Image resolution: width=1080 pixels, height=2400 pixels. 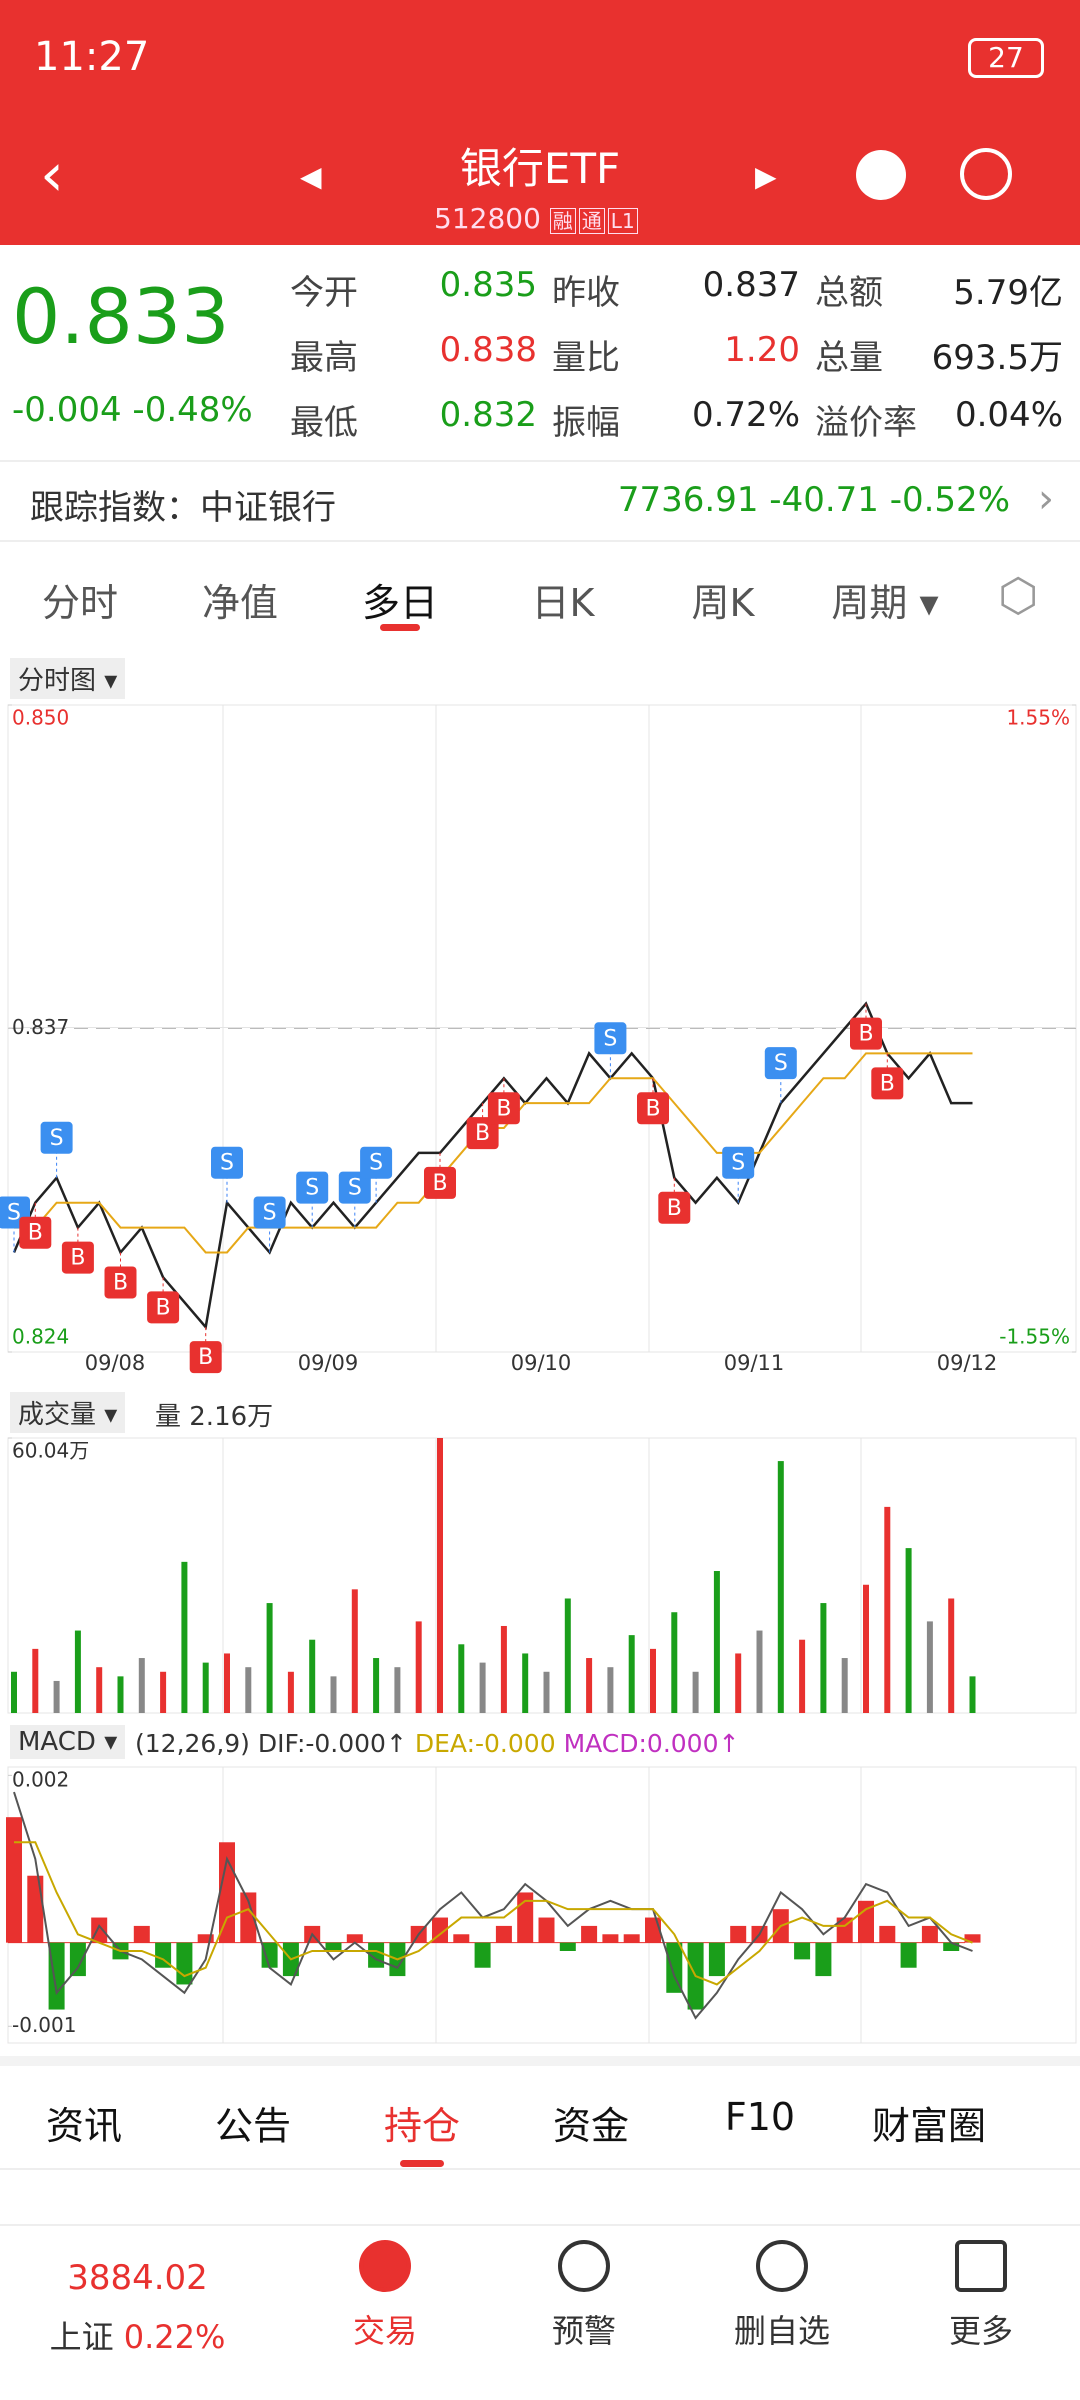 I want to click on badge: 通, so click(x=591, y=221).